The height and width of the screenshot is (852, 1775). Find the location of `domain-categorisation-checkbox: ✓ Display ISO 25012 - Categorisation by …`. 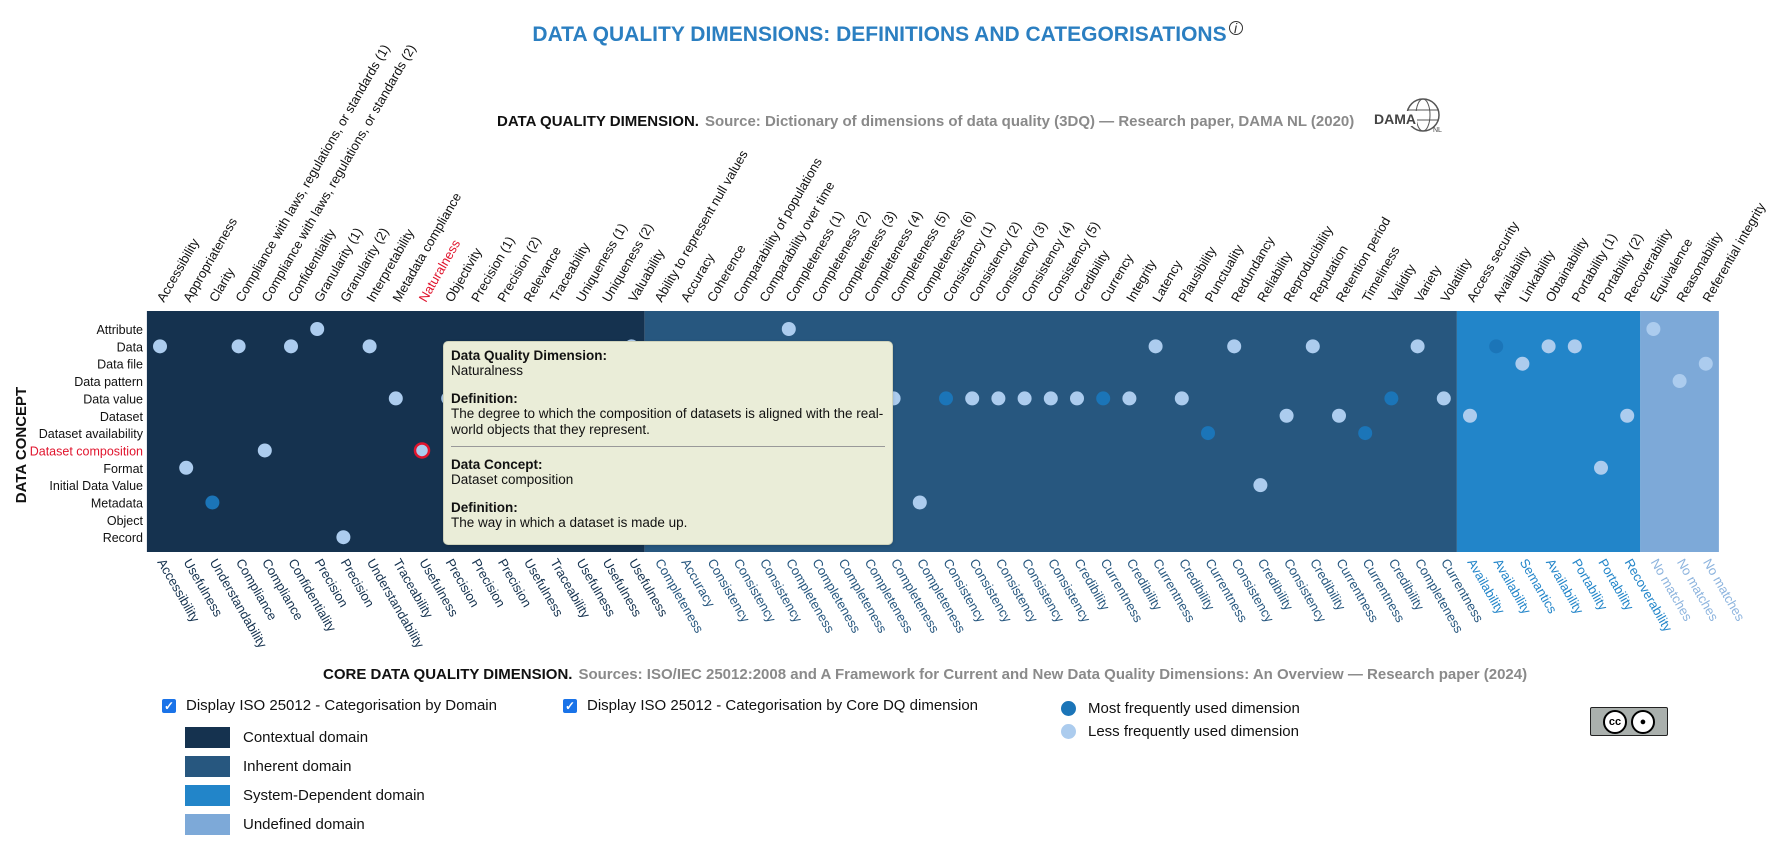

domain-categorisation-checkbox: ✓ Display ISO 25012 - Categorisation by … is located at coordinates (329, 705).